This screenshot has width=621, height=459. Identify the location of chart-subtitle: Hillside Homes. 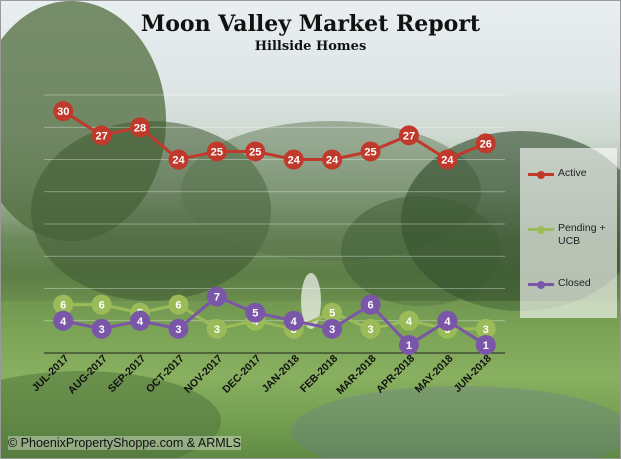
(310, 46).